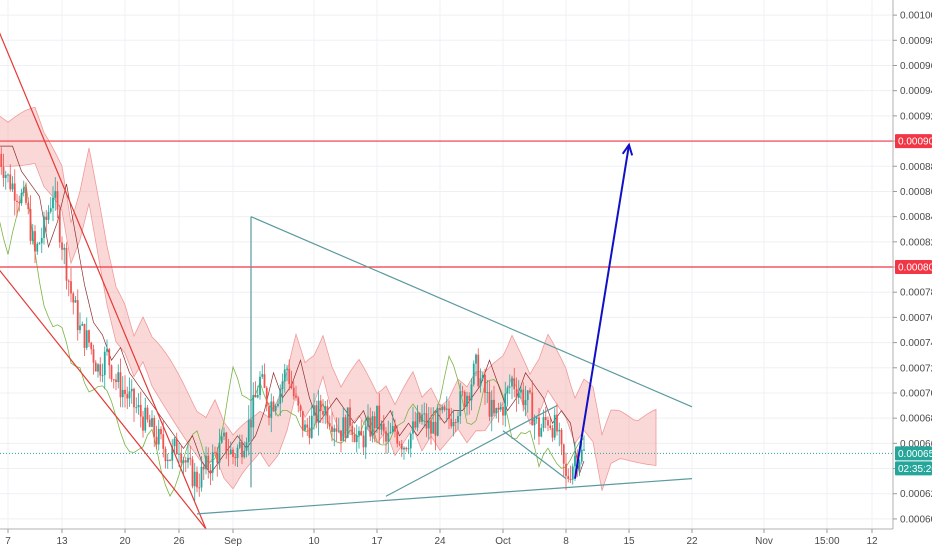 The width and height of the screenshot is (932, 550). I want to click on inner-rising-line, so click(471, 451).